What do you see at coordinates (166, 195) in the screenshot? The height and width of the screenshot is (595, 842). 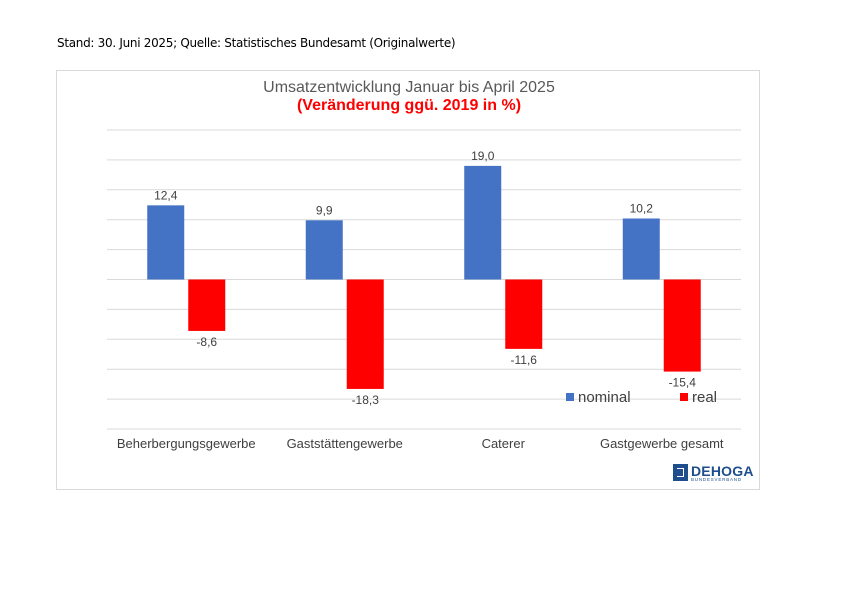 I see `data-label-nominal: 12,4` at bounding box center [166, 195].